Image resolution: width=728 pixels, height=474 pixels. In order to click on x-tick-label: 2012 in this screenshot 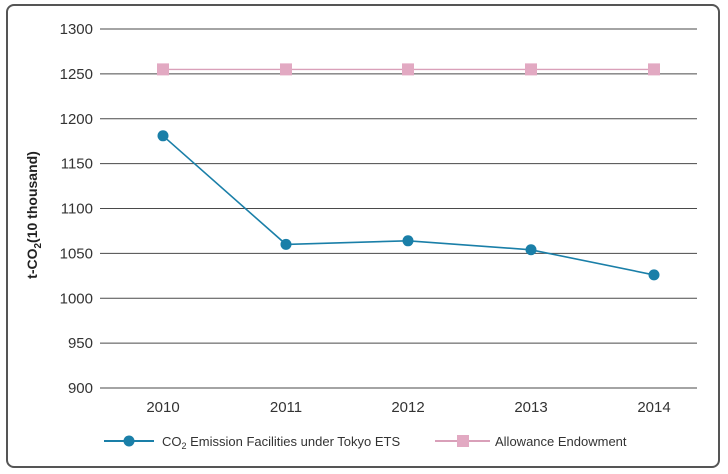, I will do `click(407, 407)`.